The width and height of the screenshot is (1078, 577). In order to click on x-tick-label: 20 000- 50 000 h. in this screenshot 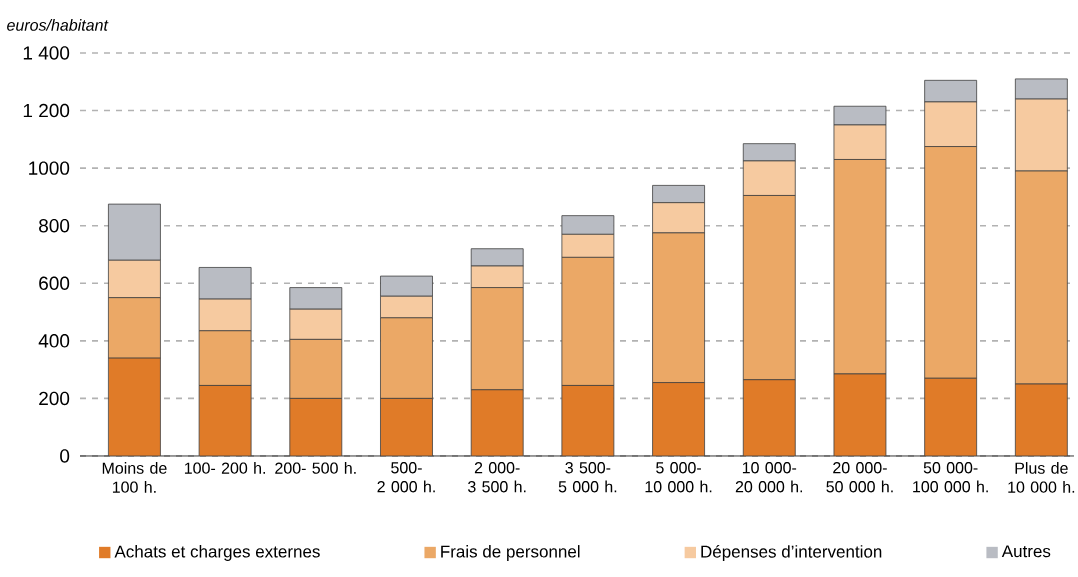, I will do `click(859, 477)`.